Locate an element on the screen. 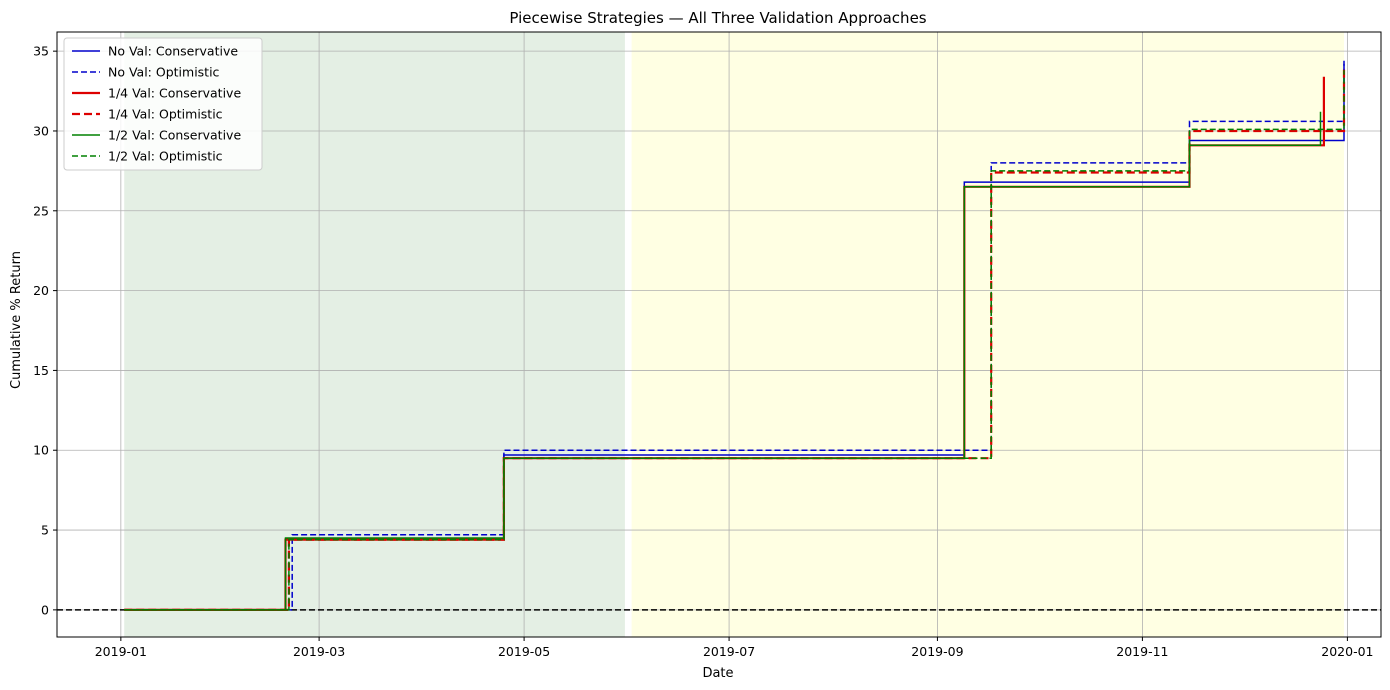  y-tick-label: 10 is located at coordinates (41, 450).